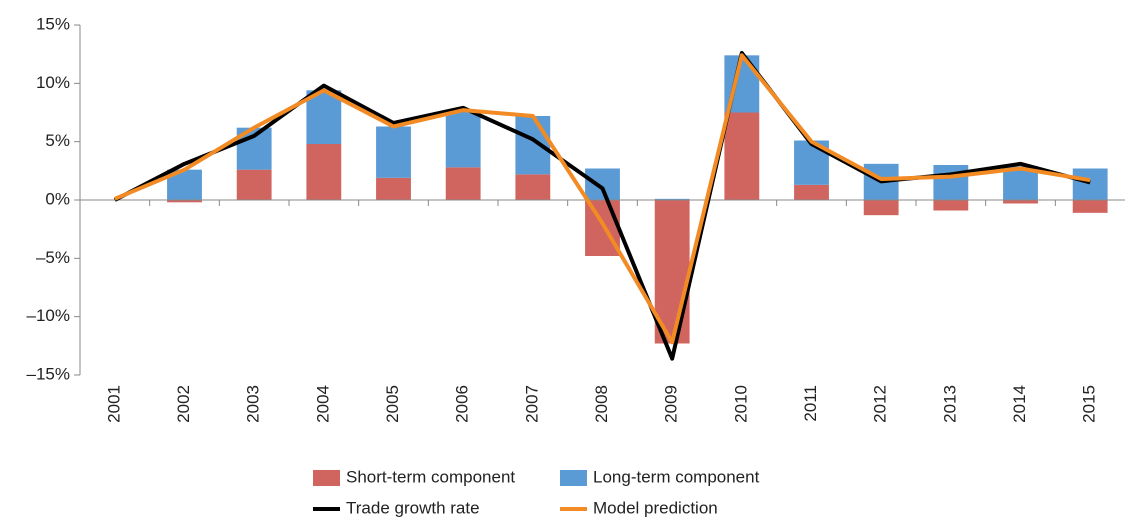  What do you see at coordinates (1089, 404) in the screenshot?
I see `x-tick-label: 2015` at bounding box center [1089, 404].